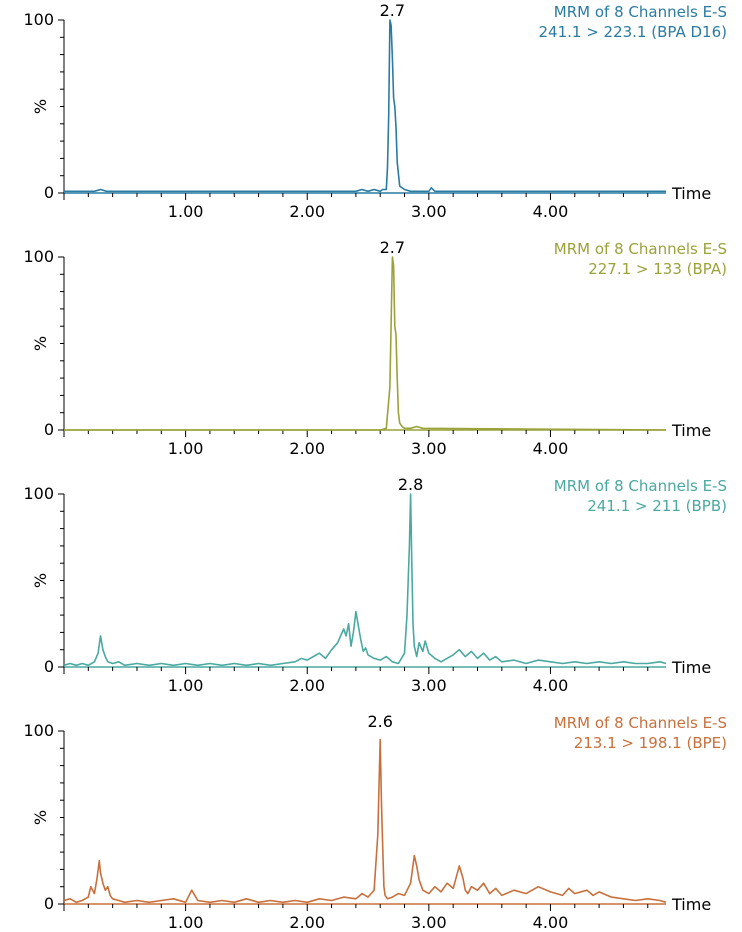 This screenshot has width=742, height=932. I want to click on channel-title-line: 227.1 > 133 (BPA), so click(657, 269).